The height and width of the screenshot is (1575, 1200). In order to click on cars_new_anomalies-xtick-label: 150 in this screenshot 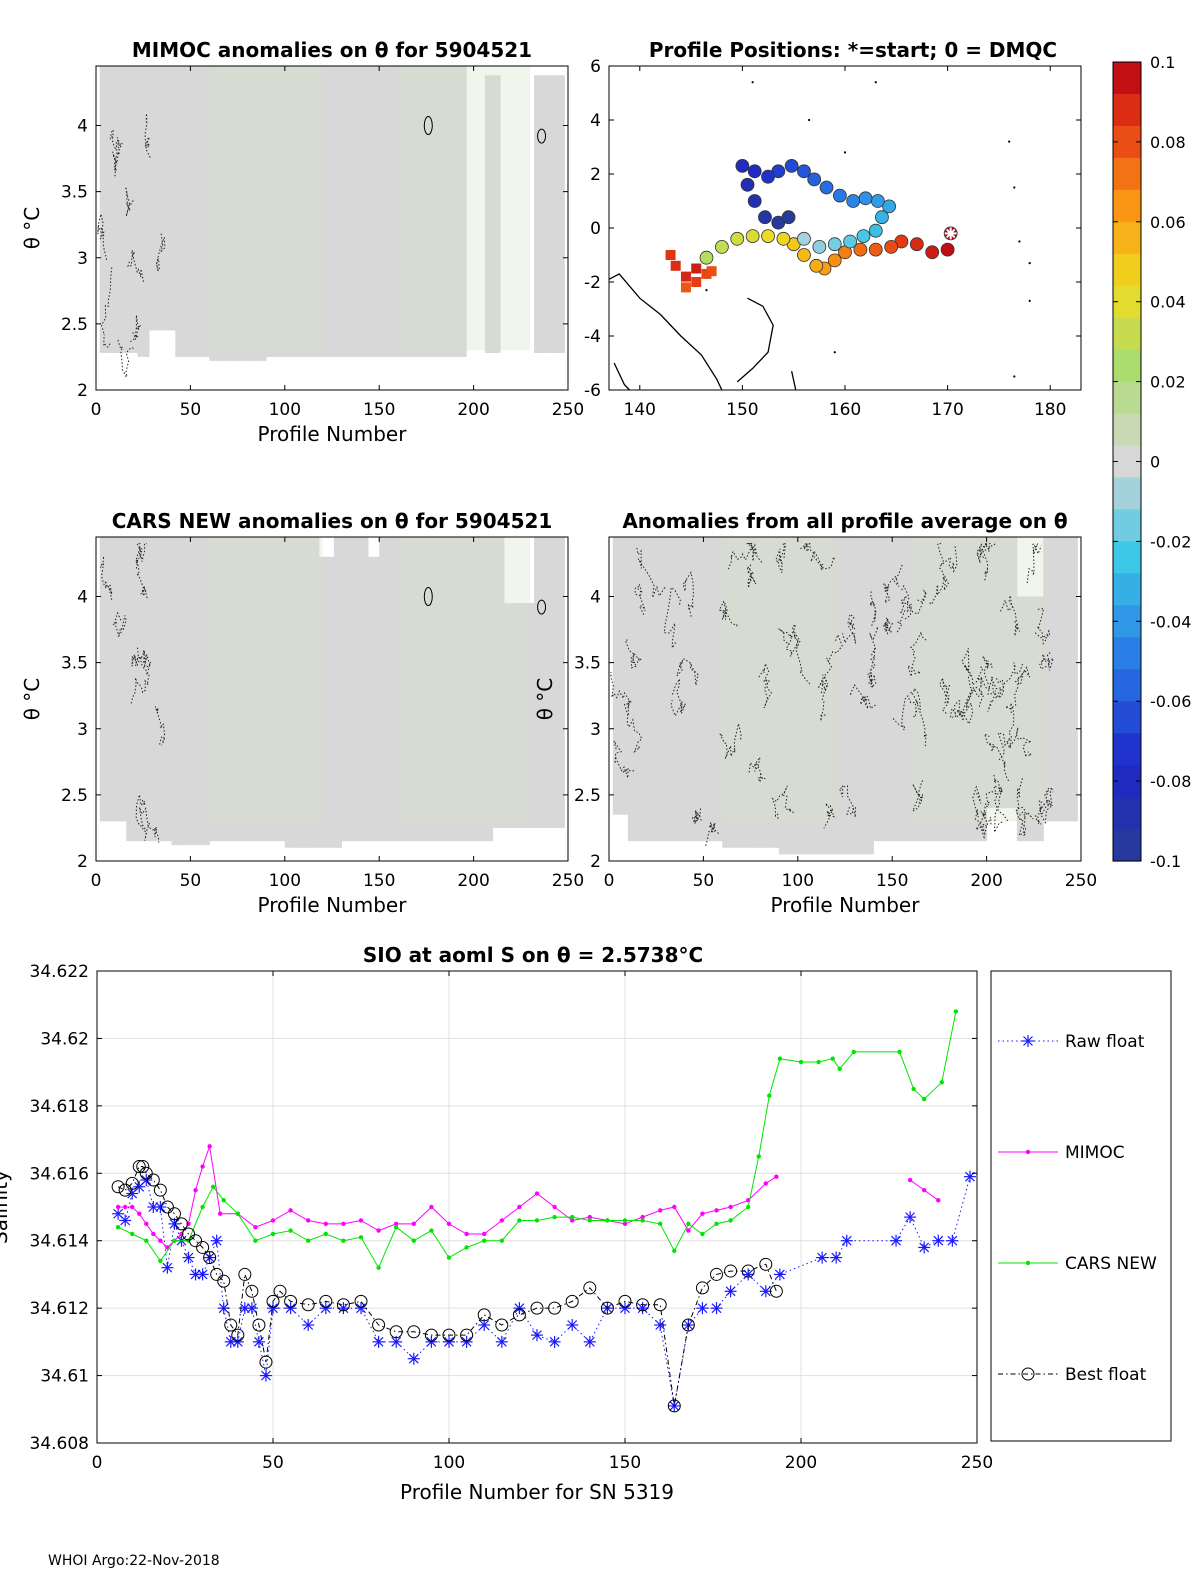, I will do `click(379, 881)`.